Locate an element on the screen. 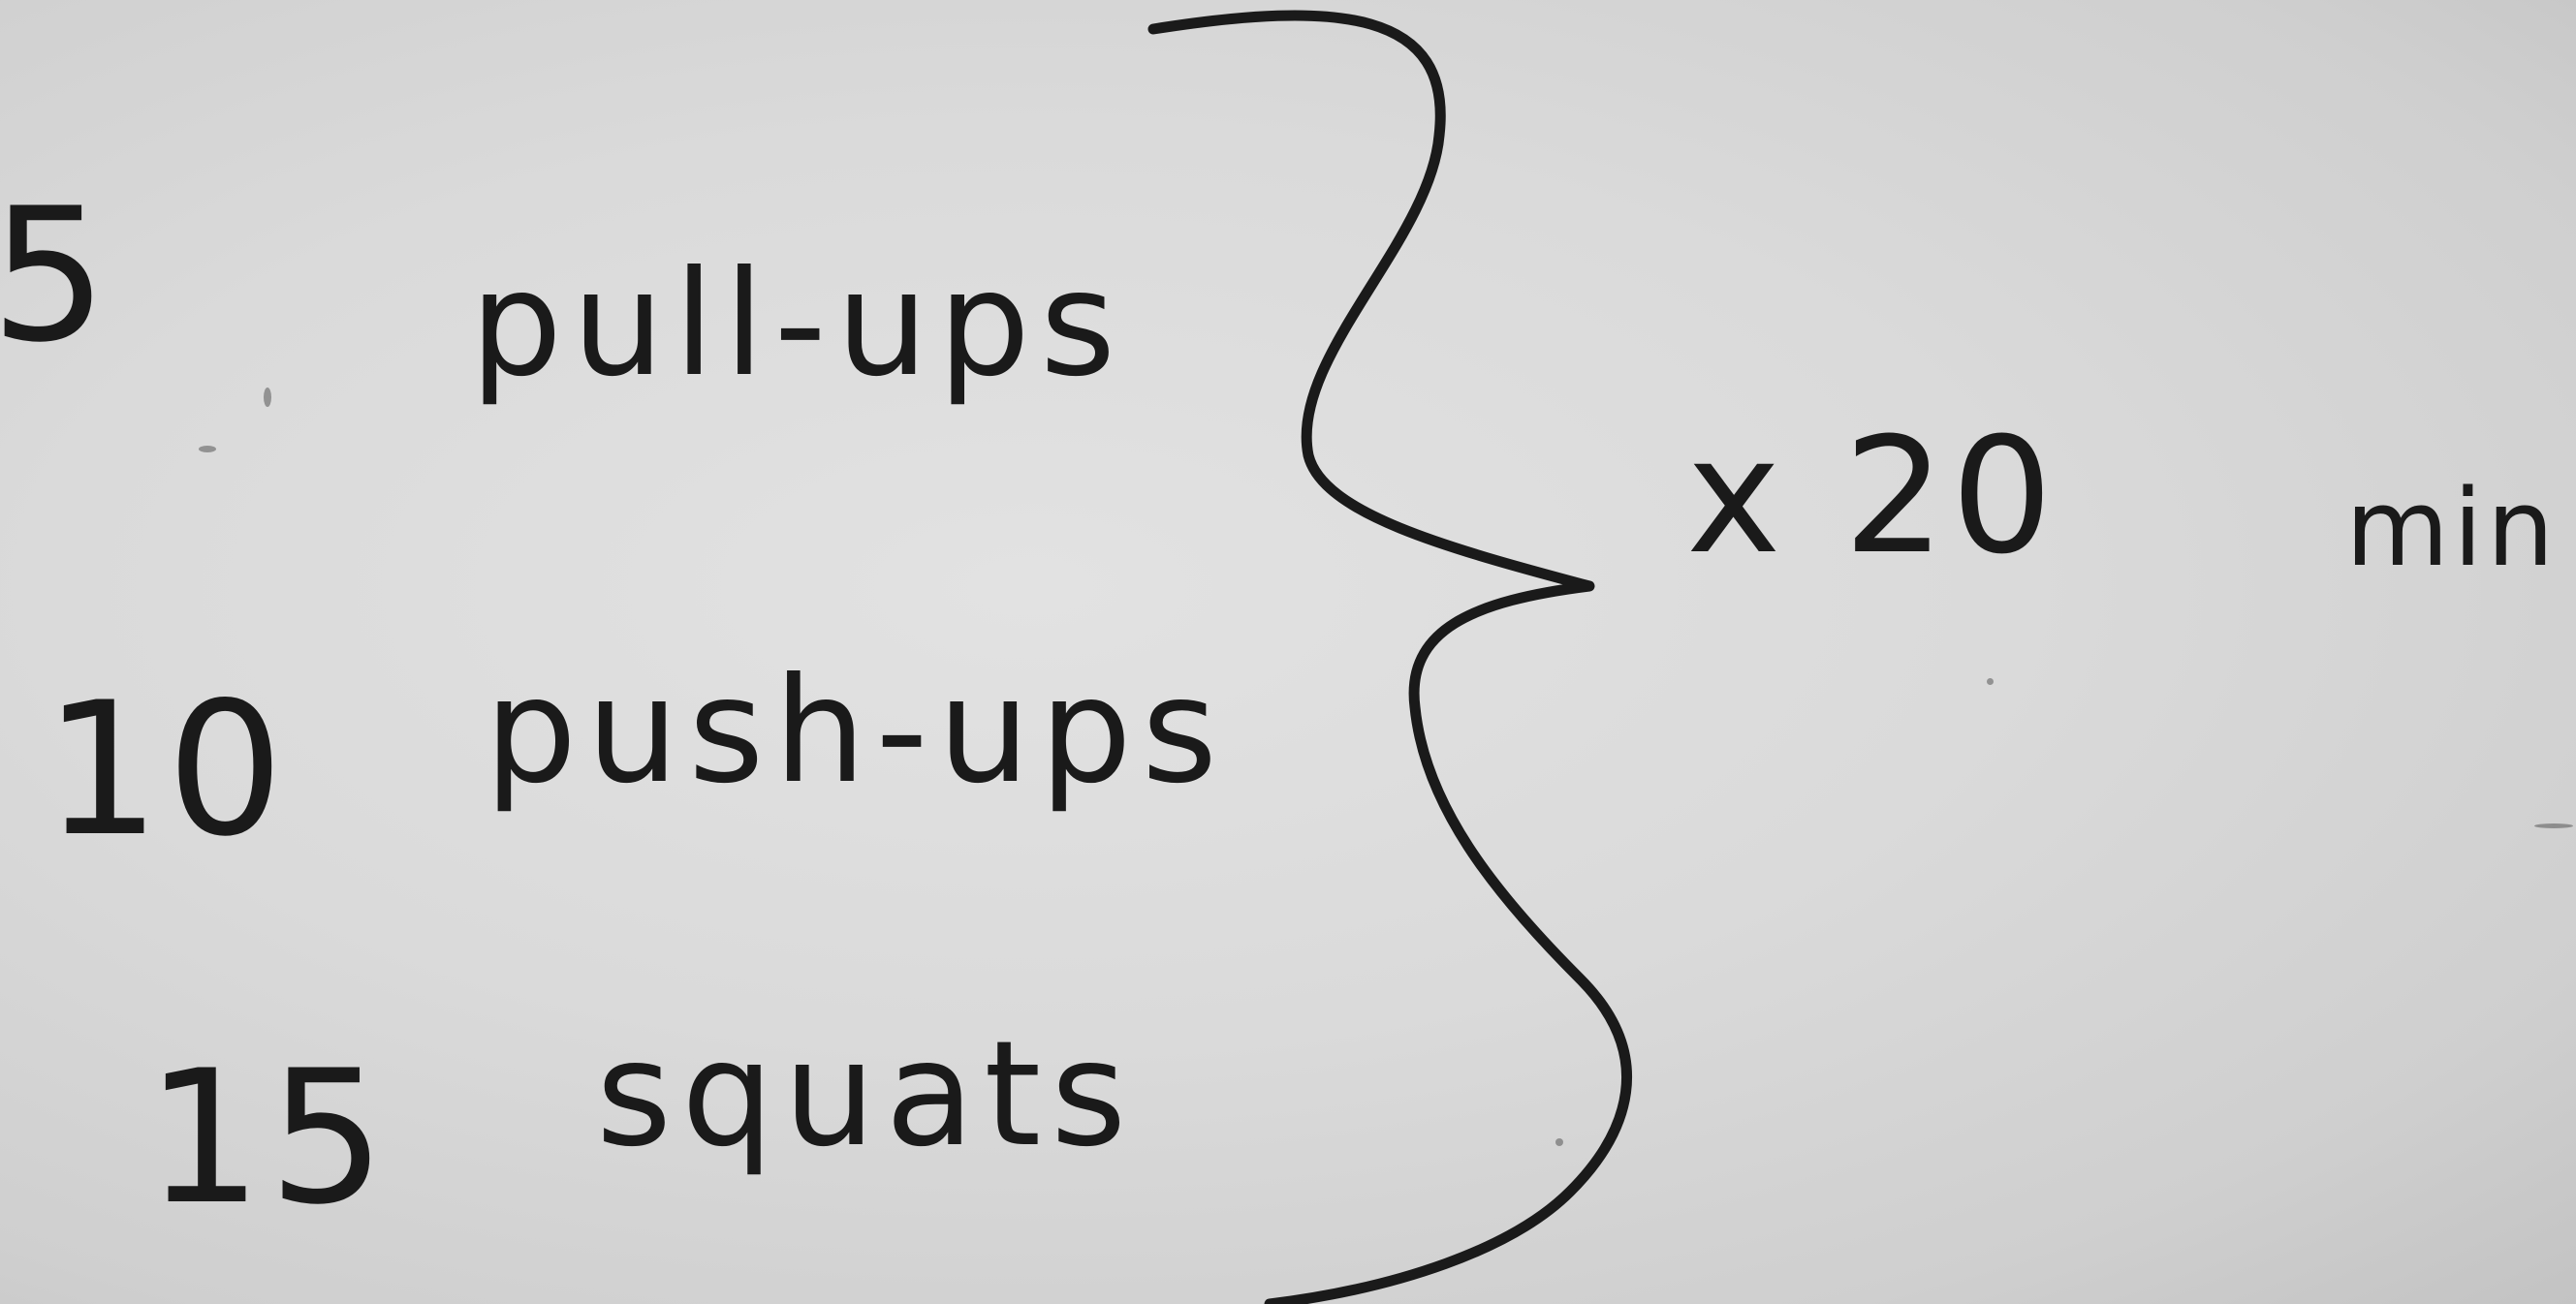 The width and height of the screenshot is (2576, 1304). exercise-pushups: push-ups is located at coordinates (856, 731).